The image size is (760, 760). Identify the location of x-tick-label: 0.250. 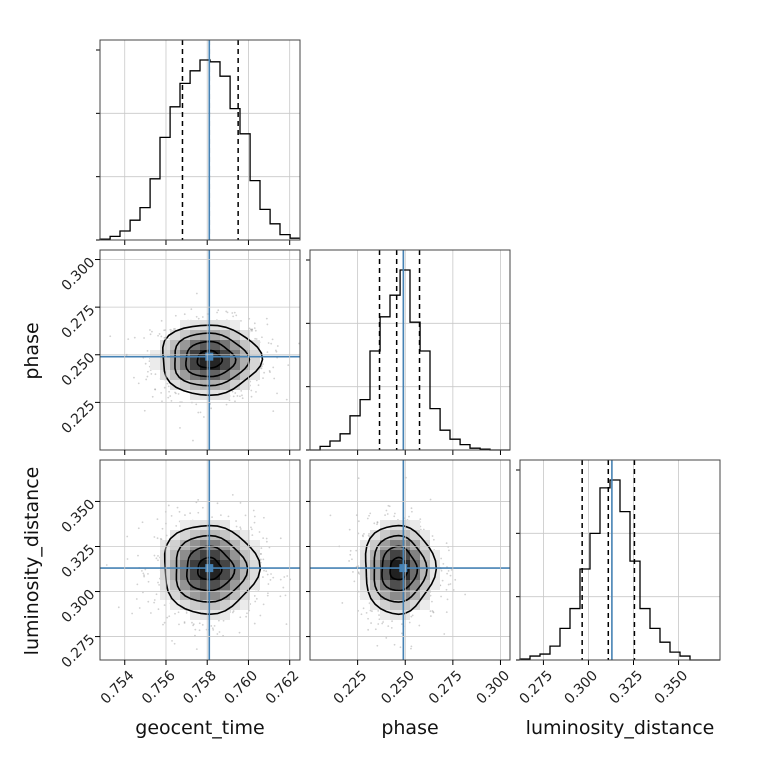
(398, 688).